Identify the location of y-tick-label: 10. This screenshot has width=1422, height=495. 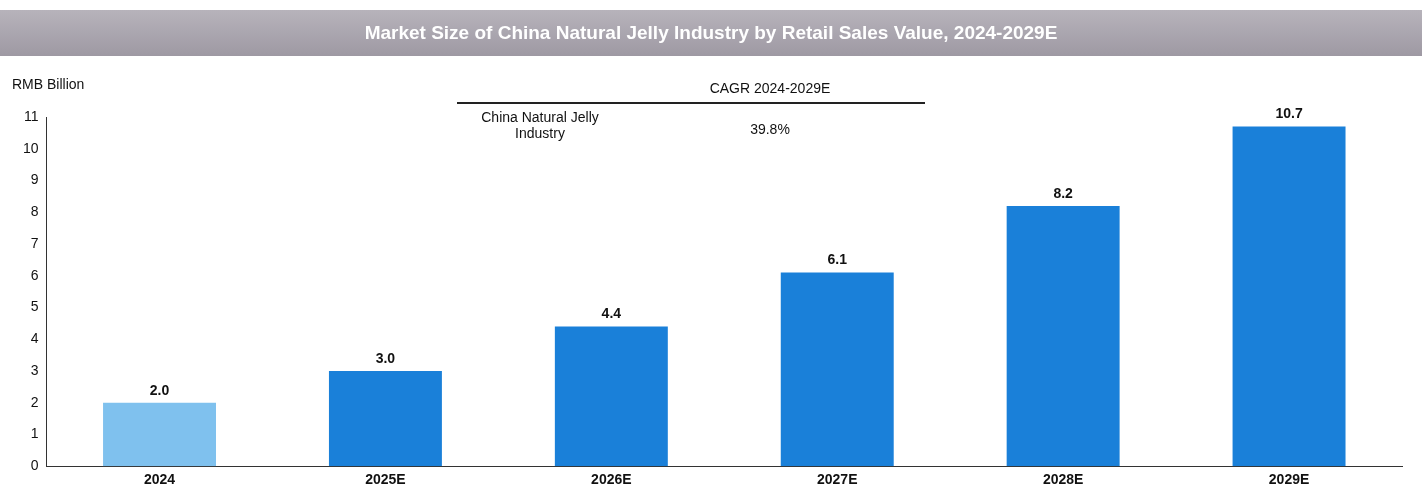
(30, 147).